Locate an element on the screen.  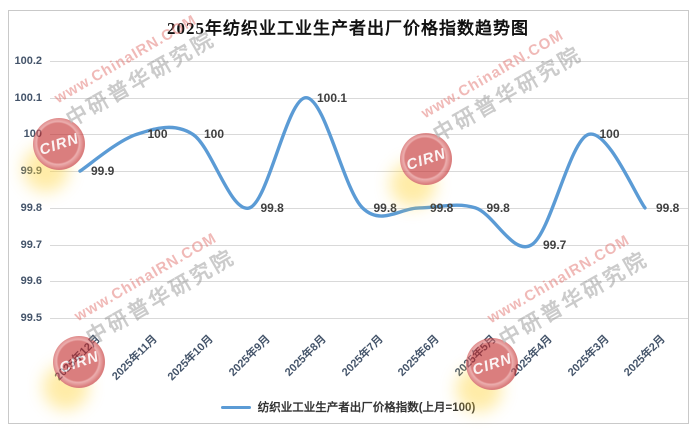
legend-line-marker is located at coordinates (235, 407).